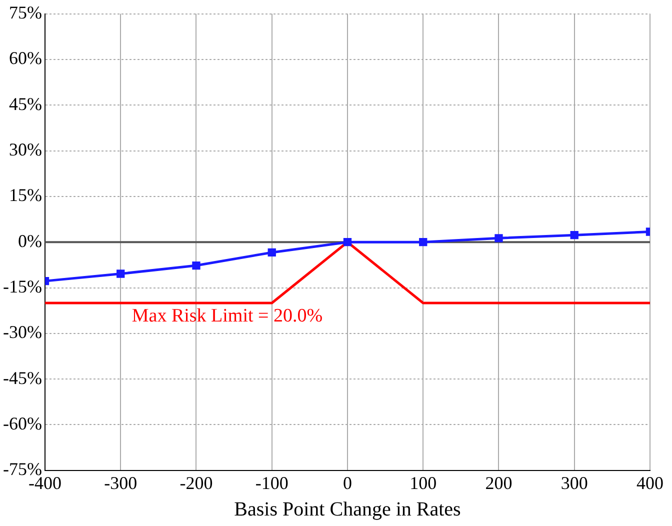 The image size is (672, 526). What do you see at coordinates (347, 482) in the screenshot?
I see `x-tick-label: 0` at bounding box center [347, 482].